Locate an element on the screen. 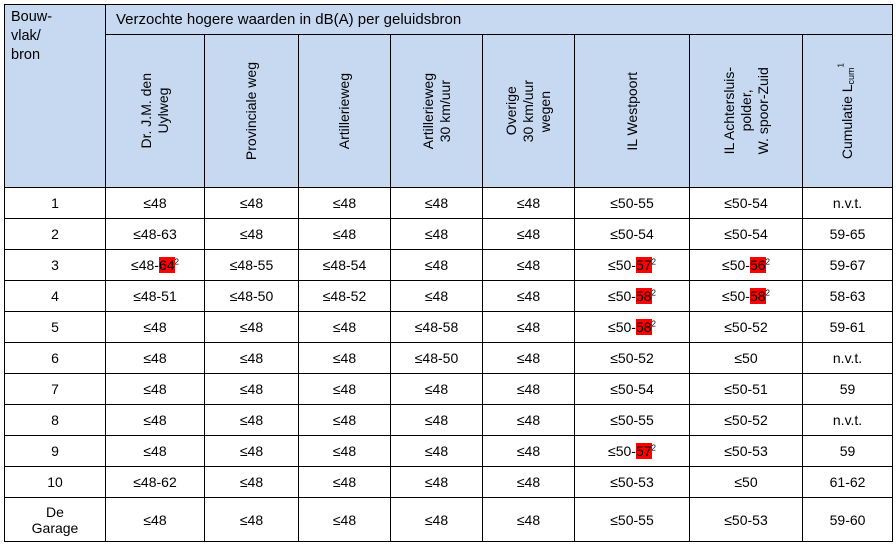 The width and height of the screenshot is (896, 549). corner-line: bron is located at coordinates (26, 55).